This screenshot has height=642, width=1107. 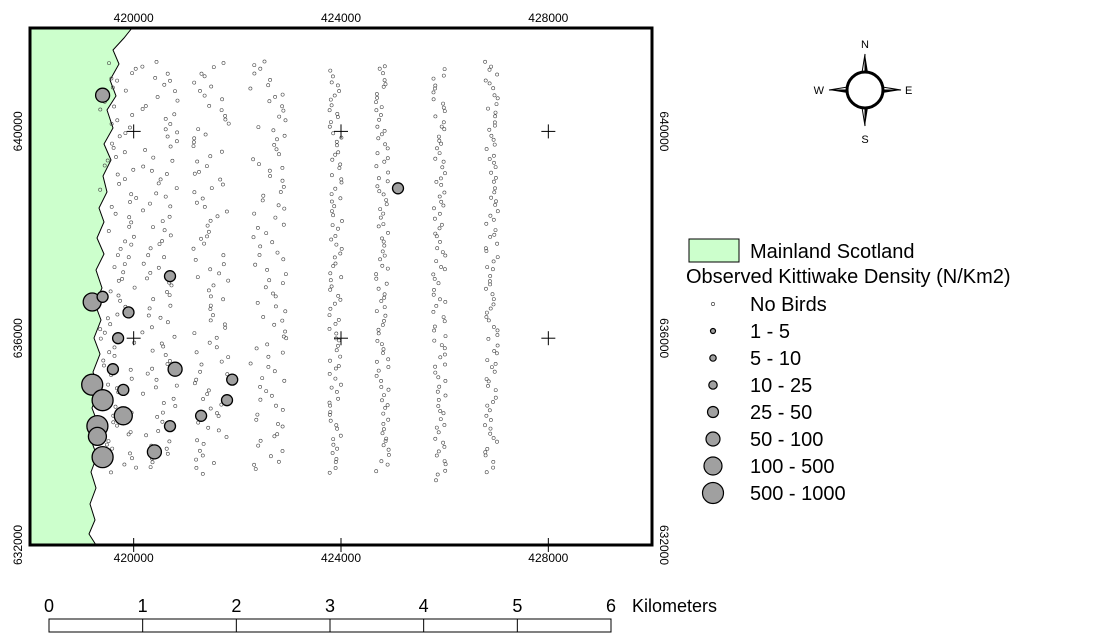 What do you see at coordinates (380, 614) in the screenshot?
I see `scale-bar: 0 1 2 3 4 5 6 Kilometers` at bounding box center [380, 614].